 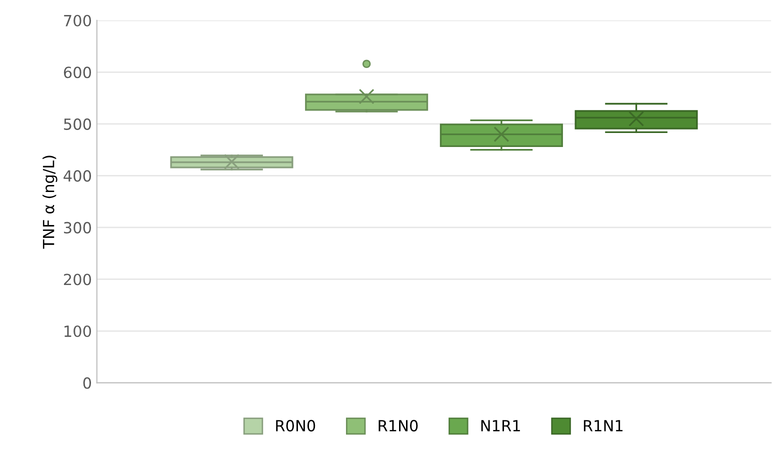 I want to click on y-tick-label: 100, so click(x=77, y=331).